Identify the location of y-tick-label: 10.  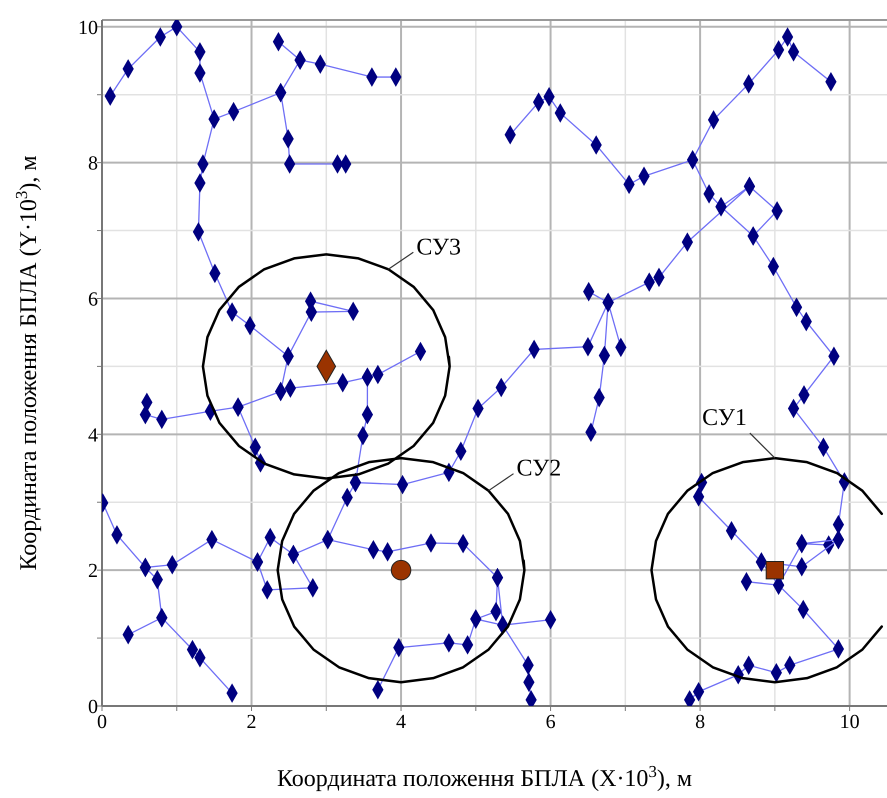
(88, 27).